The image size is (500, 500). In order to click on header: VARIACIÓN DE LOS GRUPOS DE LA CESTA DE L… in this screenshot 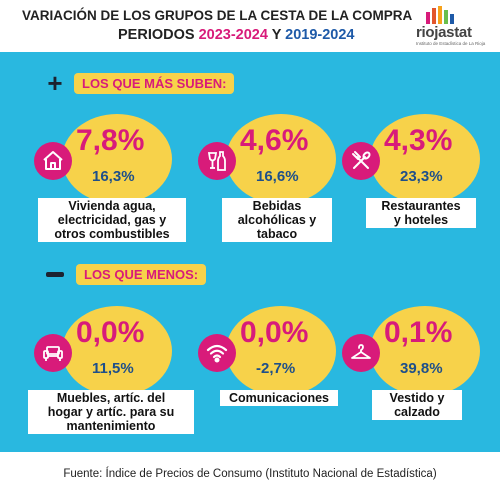, I will do `click(250, 26)`.